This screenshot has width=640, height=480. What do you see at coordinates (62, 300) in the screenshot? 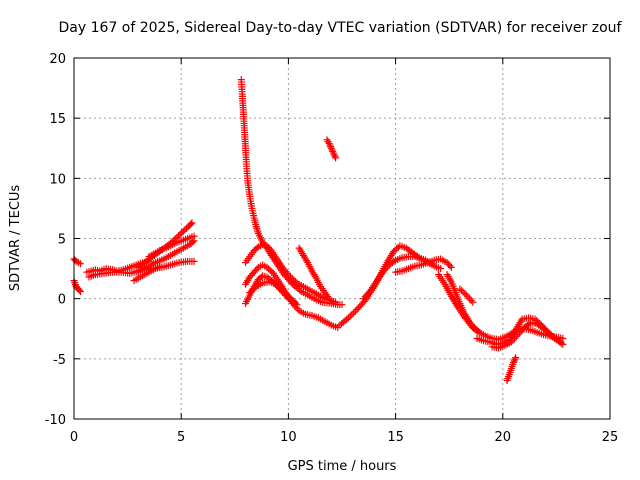
I see `y-tick-label: 0` at bounding box center [62, 300].